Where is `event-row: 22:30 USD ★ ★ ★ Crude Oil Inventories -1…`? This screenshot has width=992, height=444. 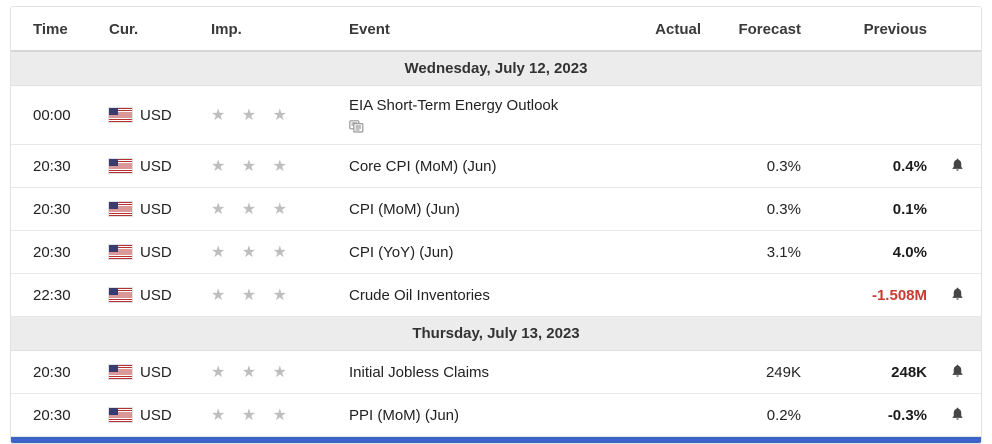 event-row: 22:30 USD ★ ★ ★ Crude Oil Inventories -1… is located at coordinates (496, 295).